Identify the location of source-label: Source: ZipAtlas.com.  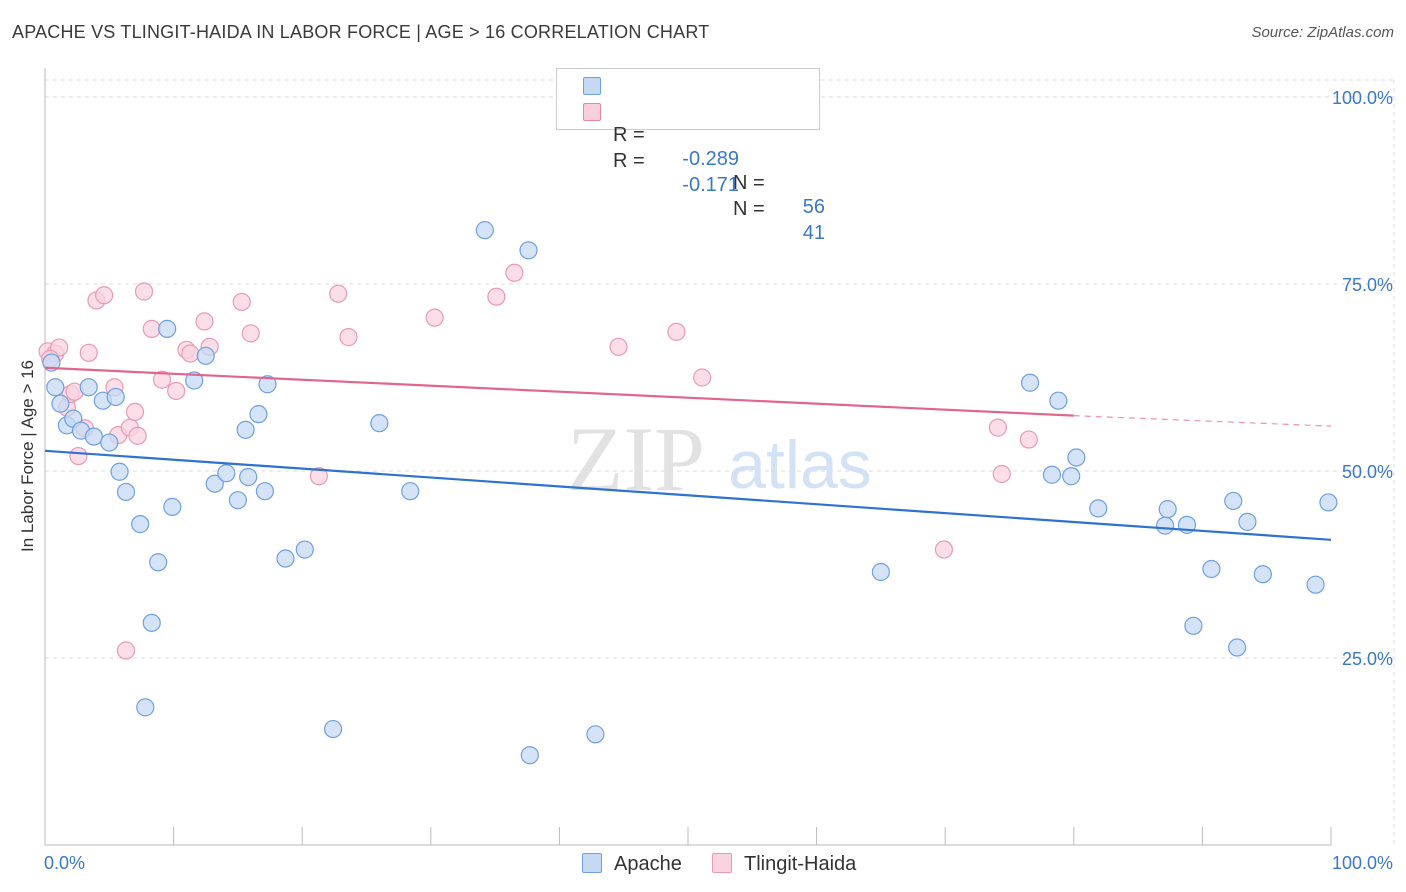
(1322, 32).